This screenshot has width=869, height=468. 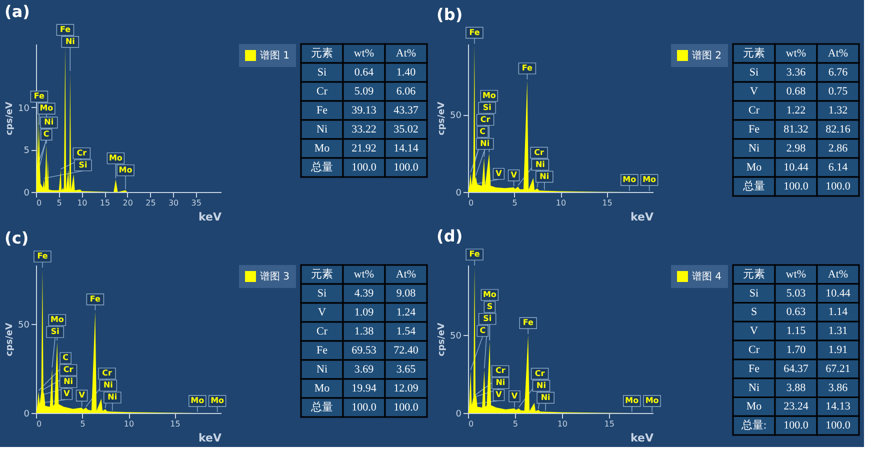 What do you see at coordinates (364, 370) in the screenshot?
I see `text: 3.69` at bounding box center [364, 370].